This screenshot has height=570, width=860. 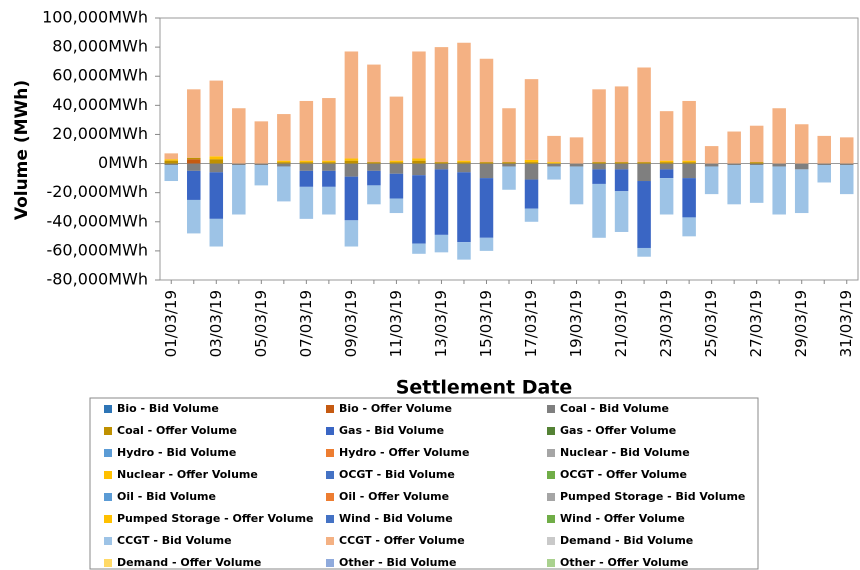 What do you see at coordinates (626, 540) in the screenshot?
I see `legend-label: Demand - Bid Volume` at bounding box center [626, 540].